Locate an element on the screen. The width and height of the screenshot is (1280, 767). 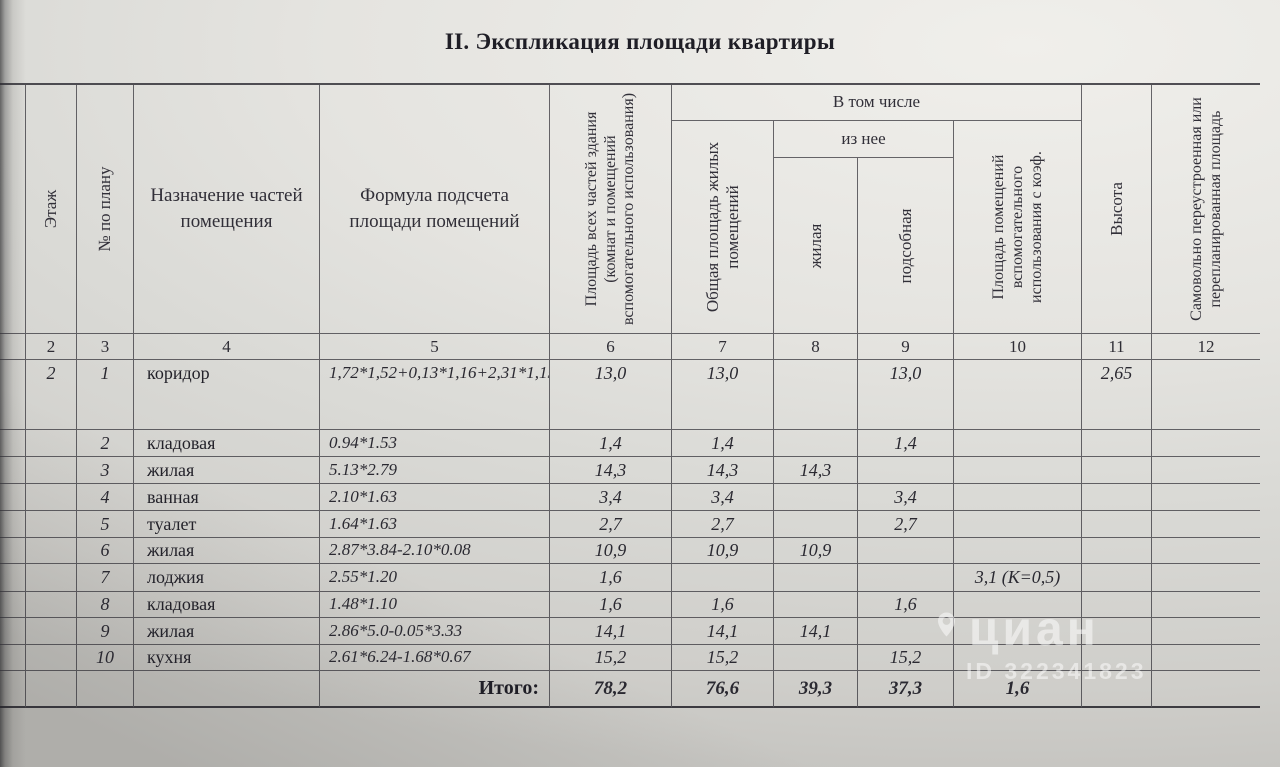
cell-plan-number: 6 is located at coordinates (105, 551).